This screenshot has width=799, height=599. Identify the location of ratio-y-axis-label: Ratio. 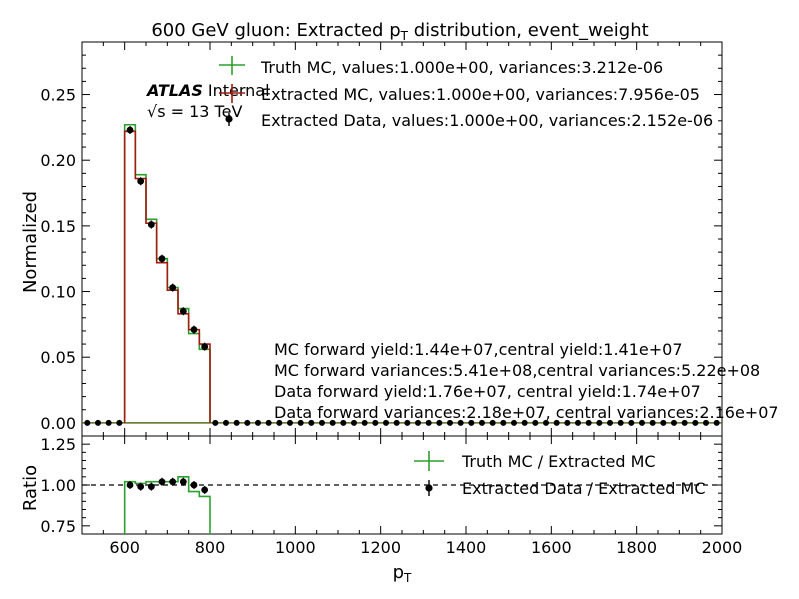
(30, 488).